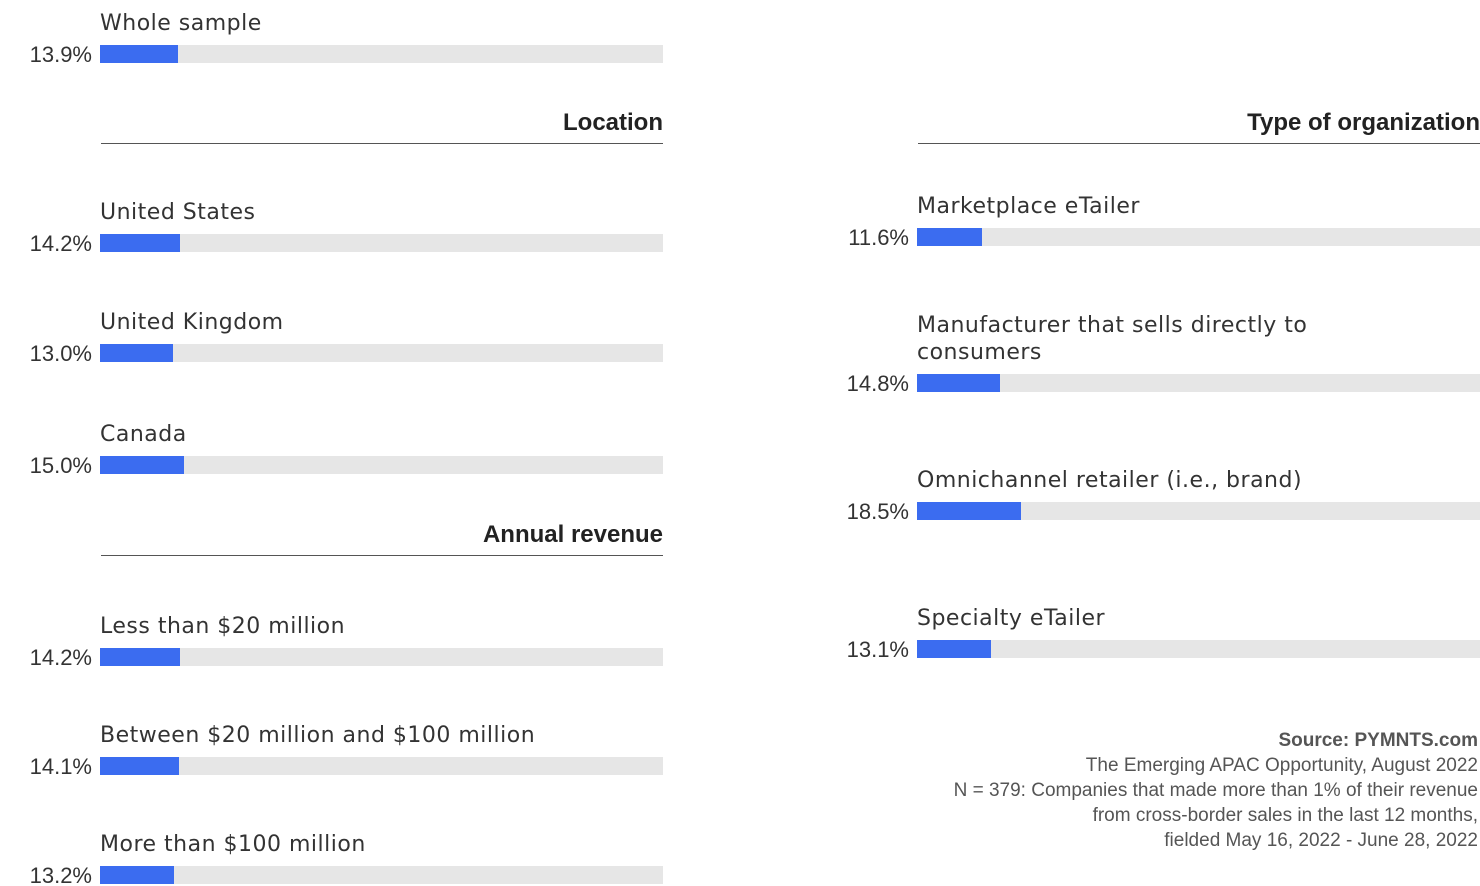  What do you see at coordinates (181, 23) in the screenshot?
I see `category-label: Whole sample` at bounding box center [181, 23].